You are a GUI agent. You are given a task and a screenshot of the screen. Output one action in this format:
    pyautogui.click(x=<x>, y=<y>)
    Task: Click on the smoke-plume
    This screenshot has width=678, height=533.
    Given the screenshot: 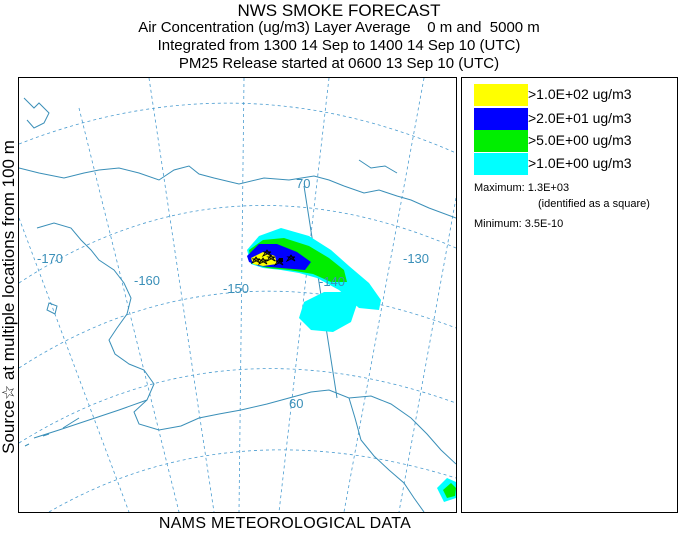 What is the action you would take?
    pyautogui.click(x=314, y=280)
    